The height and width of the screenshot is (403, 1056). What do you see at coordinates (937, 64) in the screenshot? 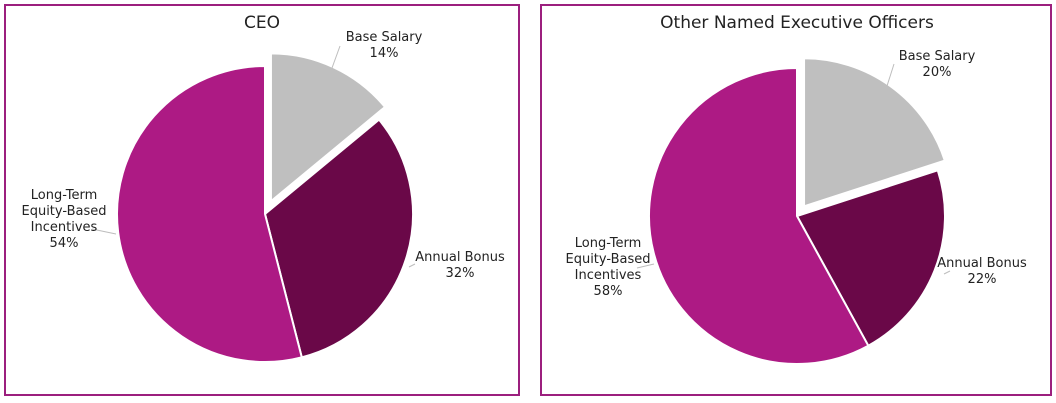
I see `slice-label-base-salary: Base Salary 20%` at bounding box center [937, 64].